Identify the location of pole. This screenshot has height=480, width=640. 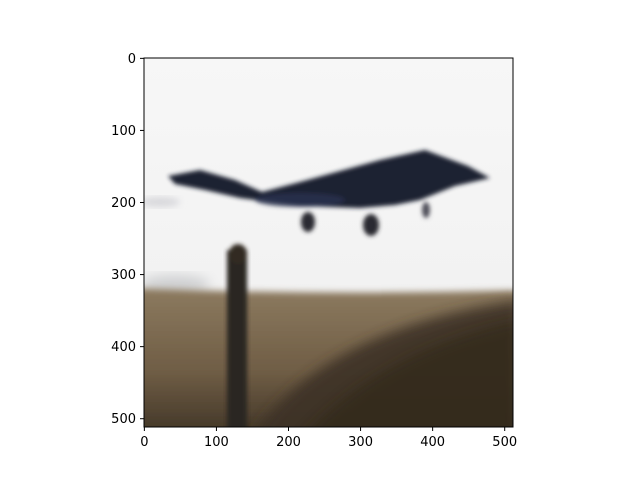
(237, 335).